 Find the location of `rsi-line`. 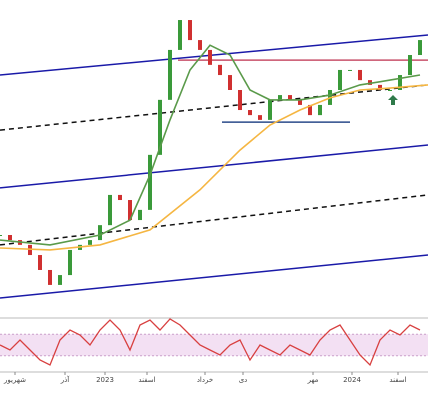

rsi-line is located at coordinates (210, 342).